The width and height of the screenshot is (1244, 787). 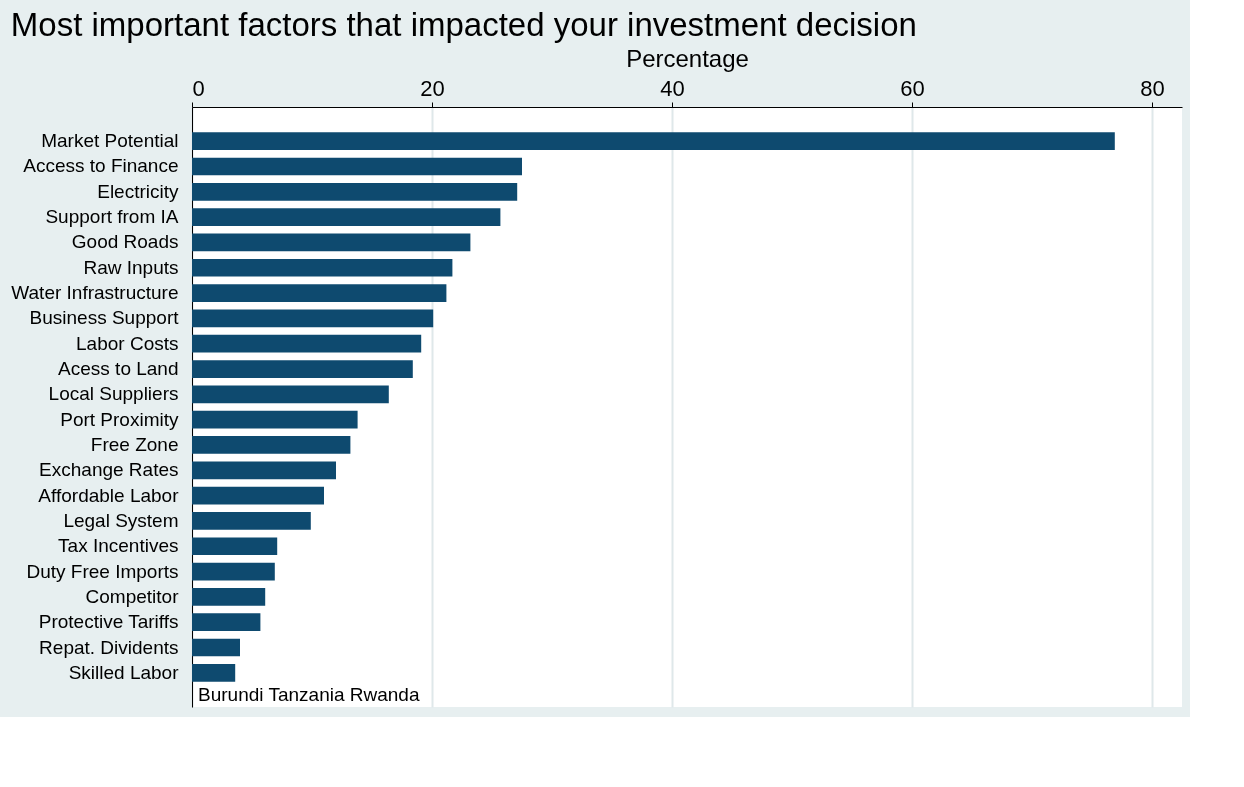 What do you see at coordinates (101, 166) in the screenshot?
I see `y-tick-label: Access to Finance` at bounding box center [101, 166].